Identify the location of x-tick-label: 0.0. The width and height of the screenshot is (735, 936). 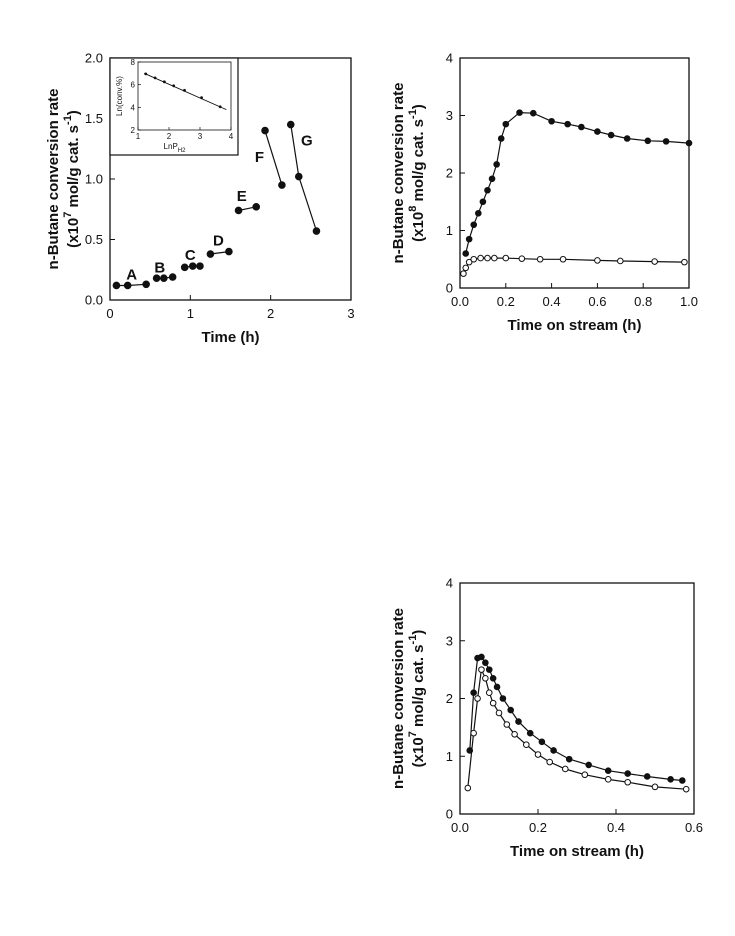
(460, 827).